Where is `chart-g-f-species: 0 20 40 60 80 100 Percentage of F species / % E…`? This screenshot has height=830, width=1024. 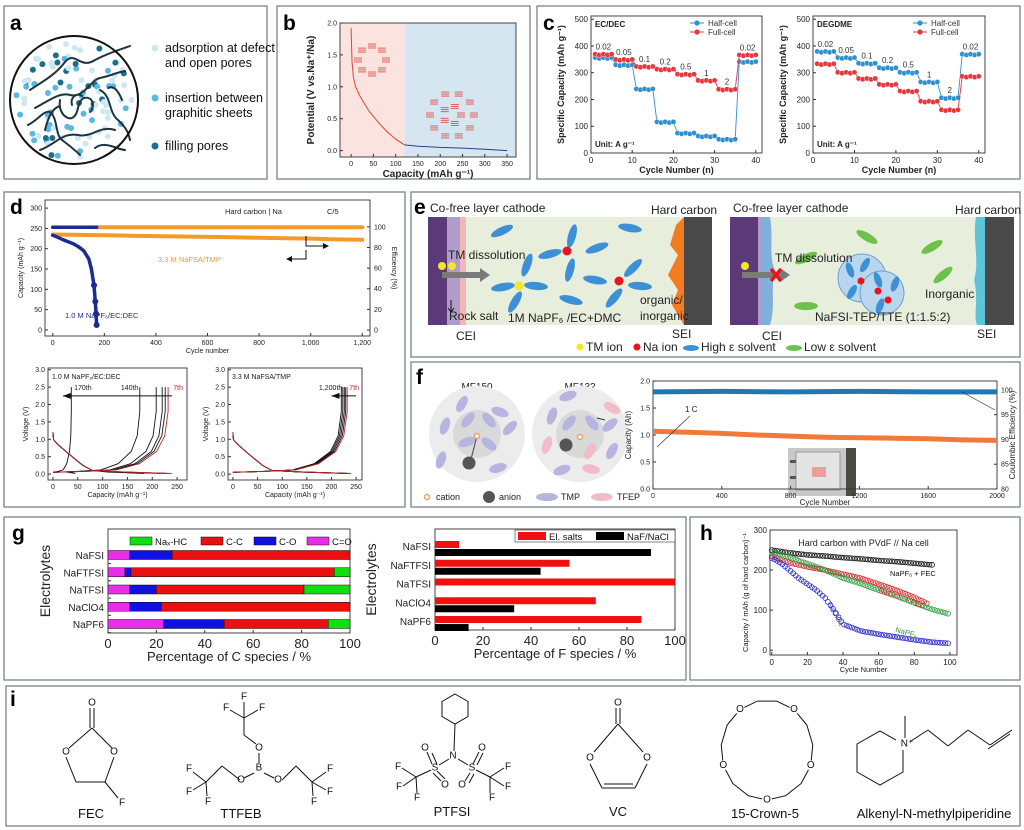
chart-g-f-species: 0 20 40 60 80 100 Percentage of F species / % E… is located at coordinates (524, 594).